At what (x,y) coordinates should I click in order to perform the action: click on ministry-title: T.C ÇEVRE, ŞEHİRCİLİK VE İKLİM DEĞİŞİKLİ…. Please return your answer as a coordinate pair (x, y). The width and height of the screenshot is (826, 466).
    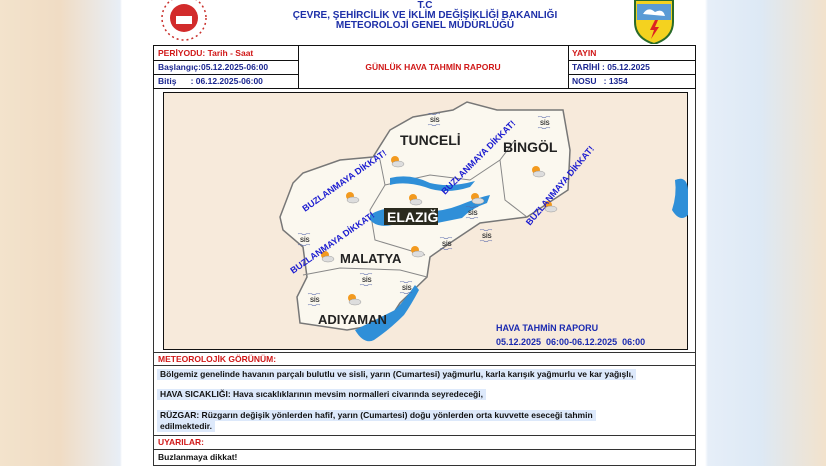
    Looking at the image, I should click on (425, 16).